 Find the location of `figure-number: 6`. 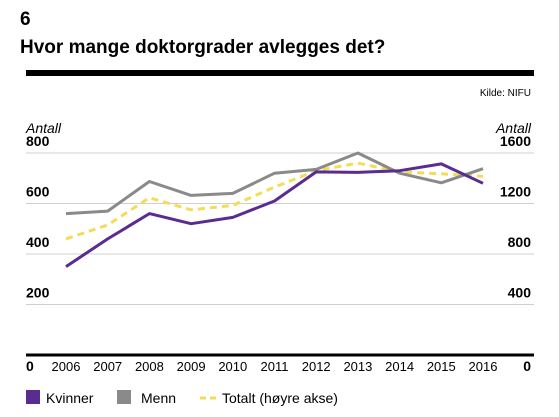

figure-number: 6 is located at coordinates (25, 19).